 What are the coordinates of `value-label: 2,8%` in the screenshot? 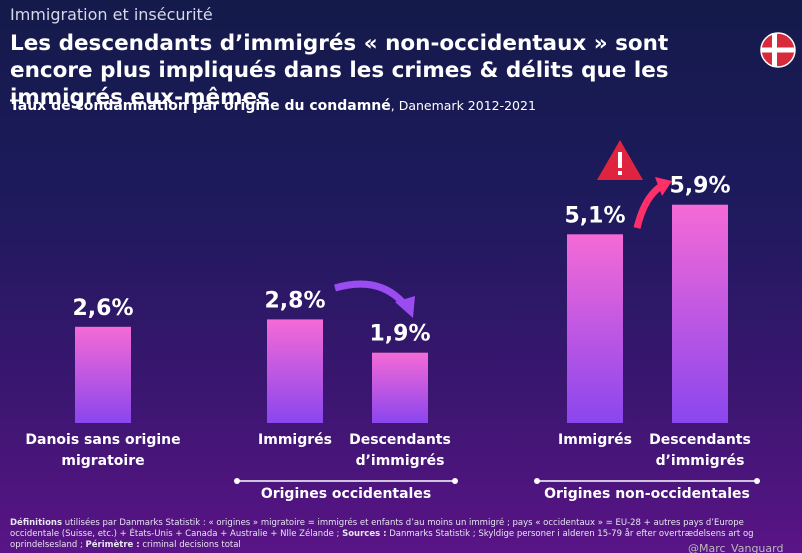 It's located at (294, 300).